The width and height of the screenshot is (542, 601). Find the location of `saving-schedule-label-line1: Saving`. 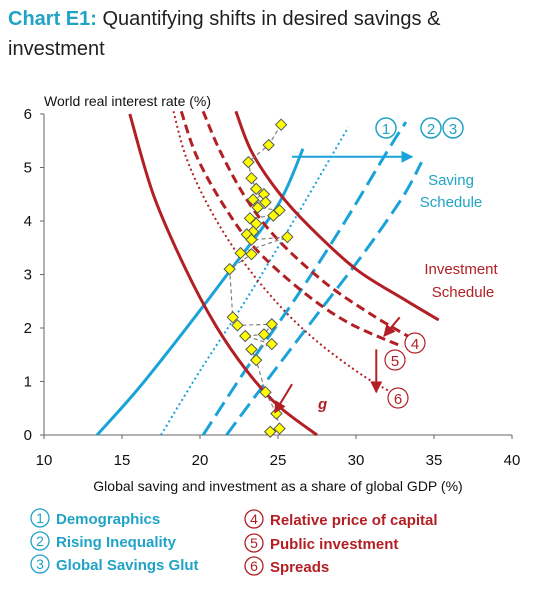

saving-schedule-label-line1: Saving is located at coordinates (451, 180).